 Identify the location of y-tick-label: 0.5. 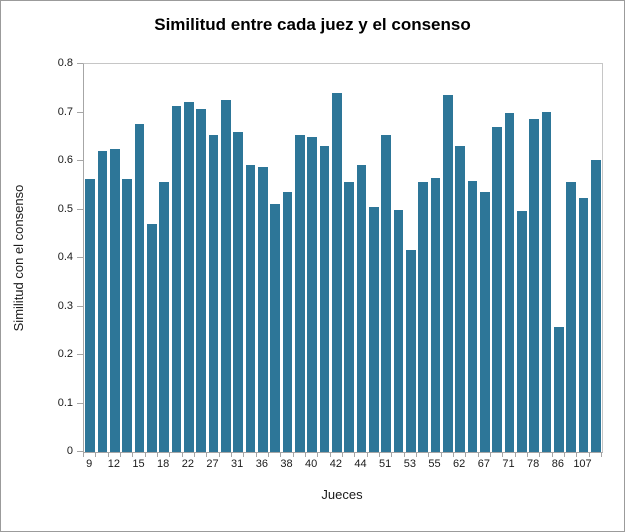
(65, 208).